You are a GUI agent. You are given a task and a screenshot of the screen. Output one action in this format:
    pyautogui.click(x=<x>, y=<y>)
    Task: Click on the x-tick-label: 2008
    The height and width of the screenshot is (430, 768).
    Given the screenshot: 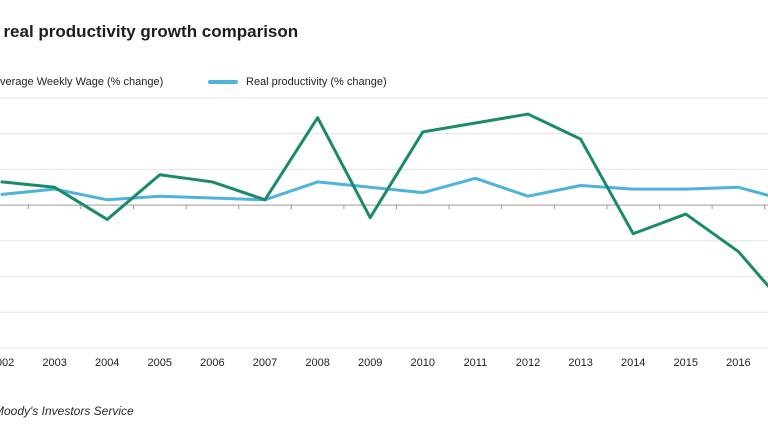 What is the action you would take?
    pyautogui.click(x=317, y=363)
    